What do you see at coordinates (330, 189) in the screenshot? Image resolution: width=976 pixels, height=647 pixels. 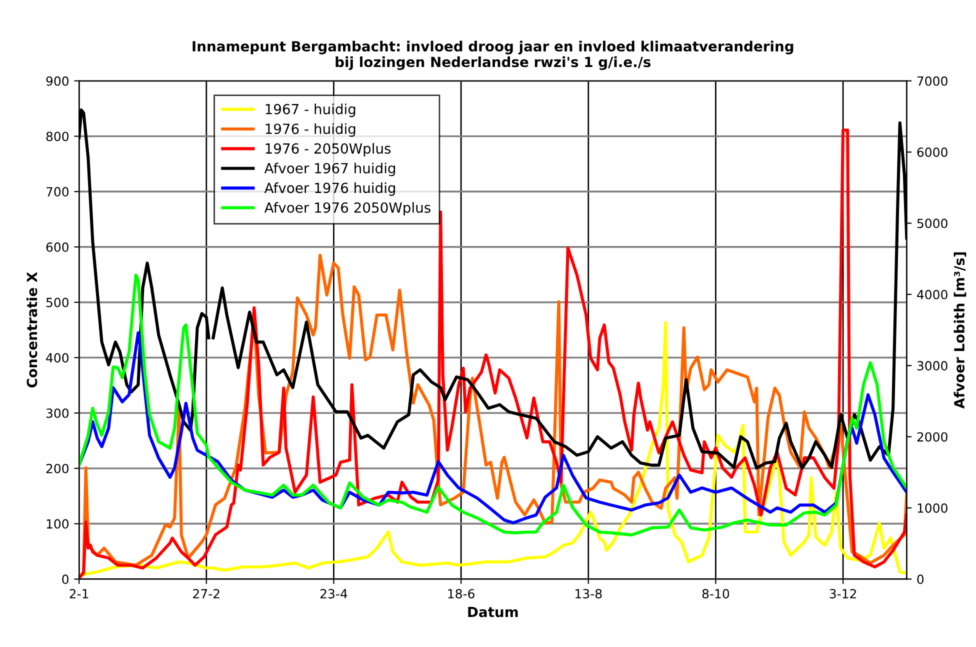 I see `legend-label: Afvoer 1976 huidig` at bounding box center [330, 189].